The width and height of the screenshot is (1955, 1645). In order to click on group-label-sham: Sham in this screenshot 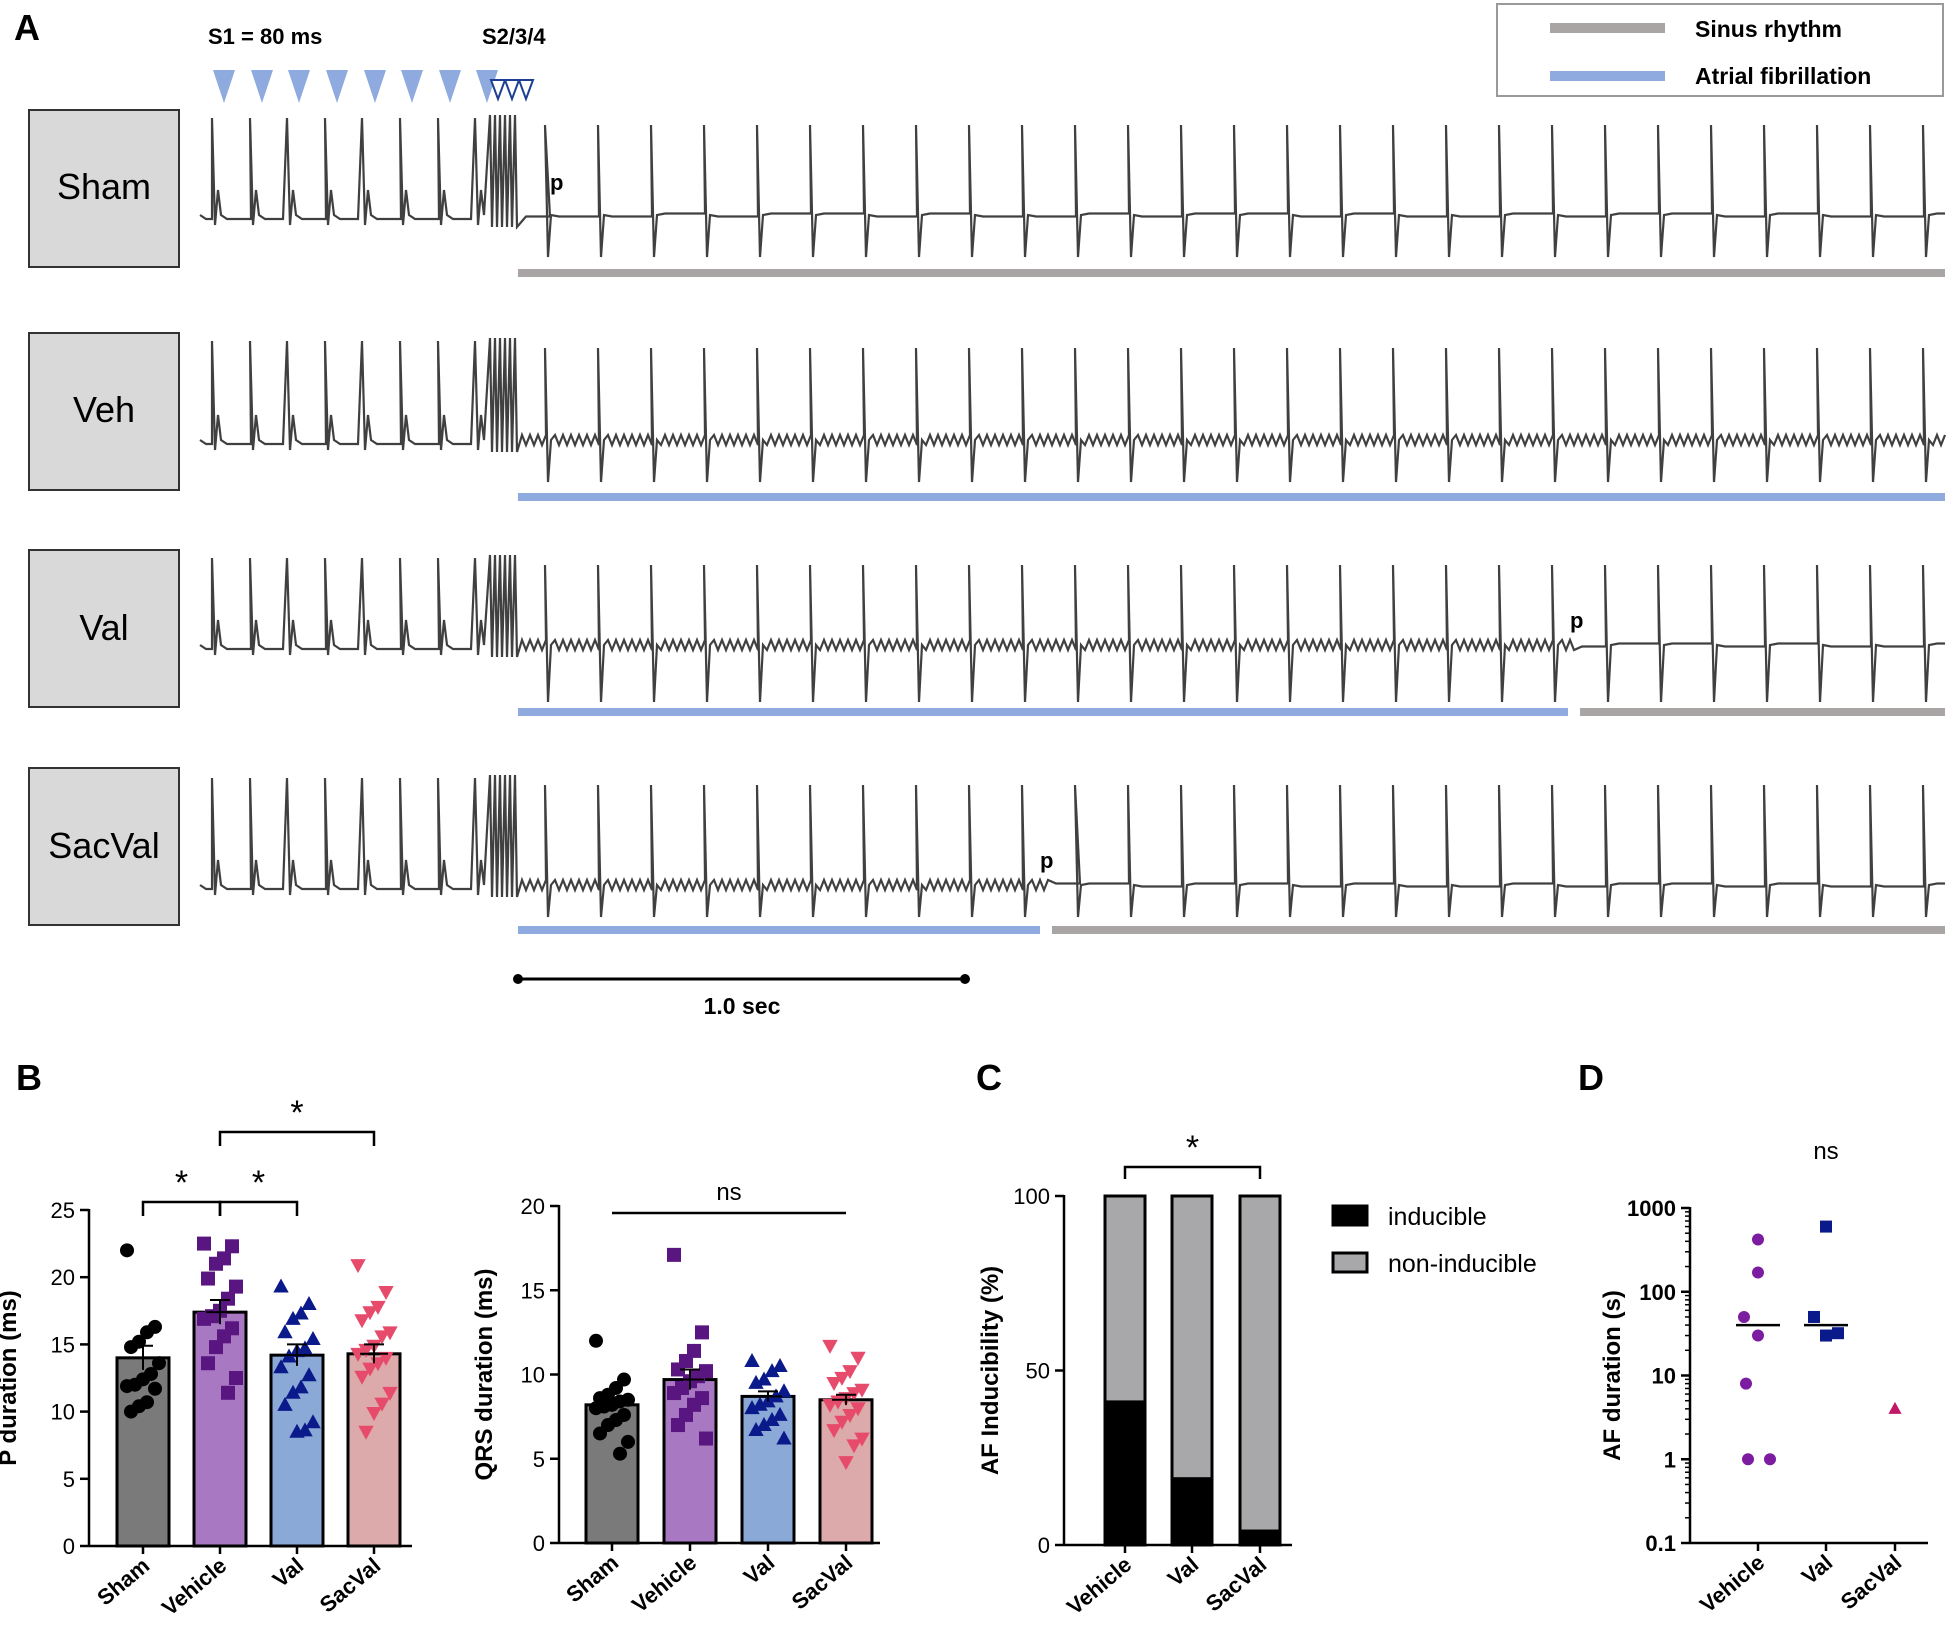, I will do `click(104, 186)`.